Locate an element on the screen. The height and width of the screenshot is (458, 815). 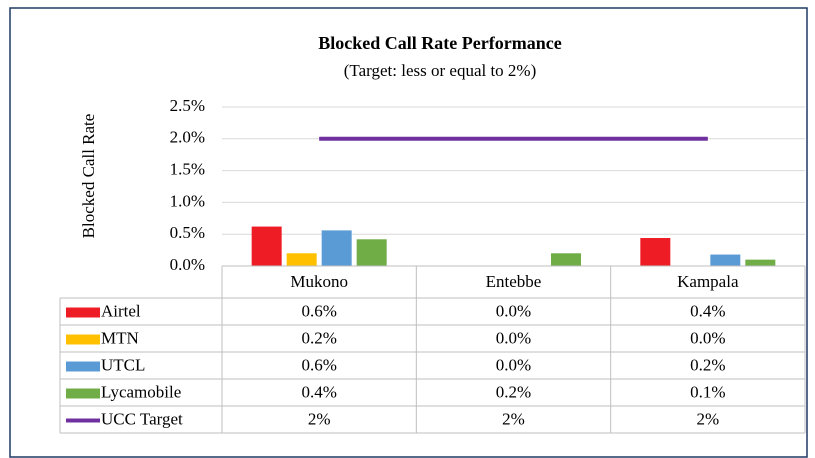
chart-subtitle: (Target: less or equal to 2%) is located at coordinates (440, 70).